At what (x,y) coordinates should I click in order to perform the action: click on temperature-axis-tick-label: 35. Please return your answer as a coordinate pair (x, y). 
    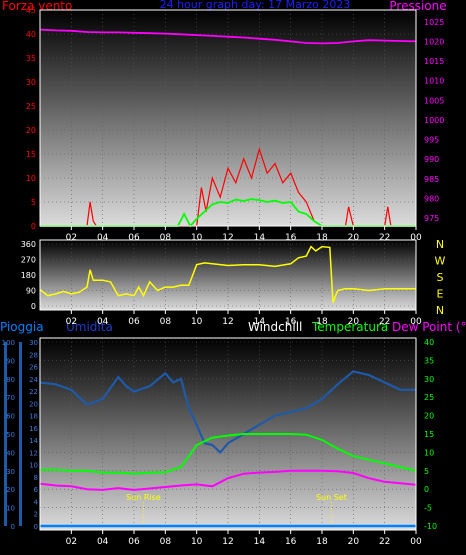
    Looking at the image, I should click on (429, 360).